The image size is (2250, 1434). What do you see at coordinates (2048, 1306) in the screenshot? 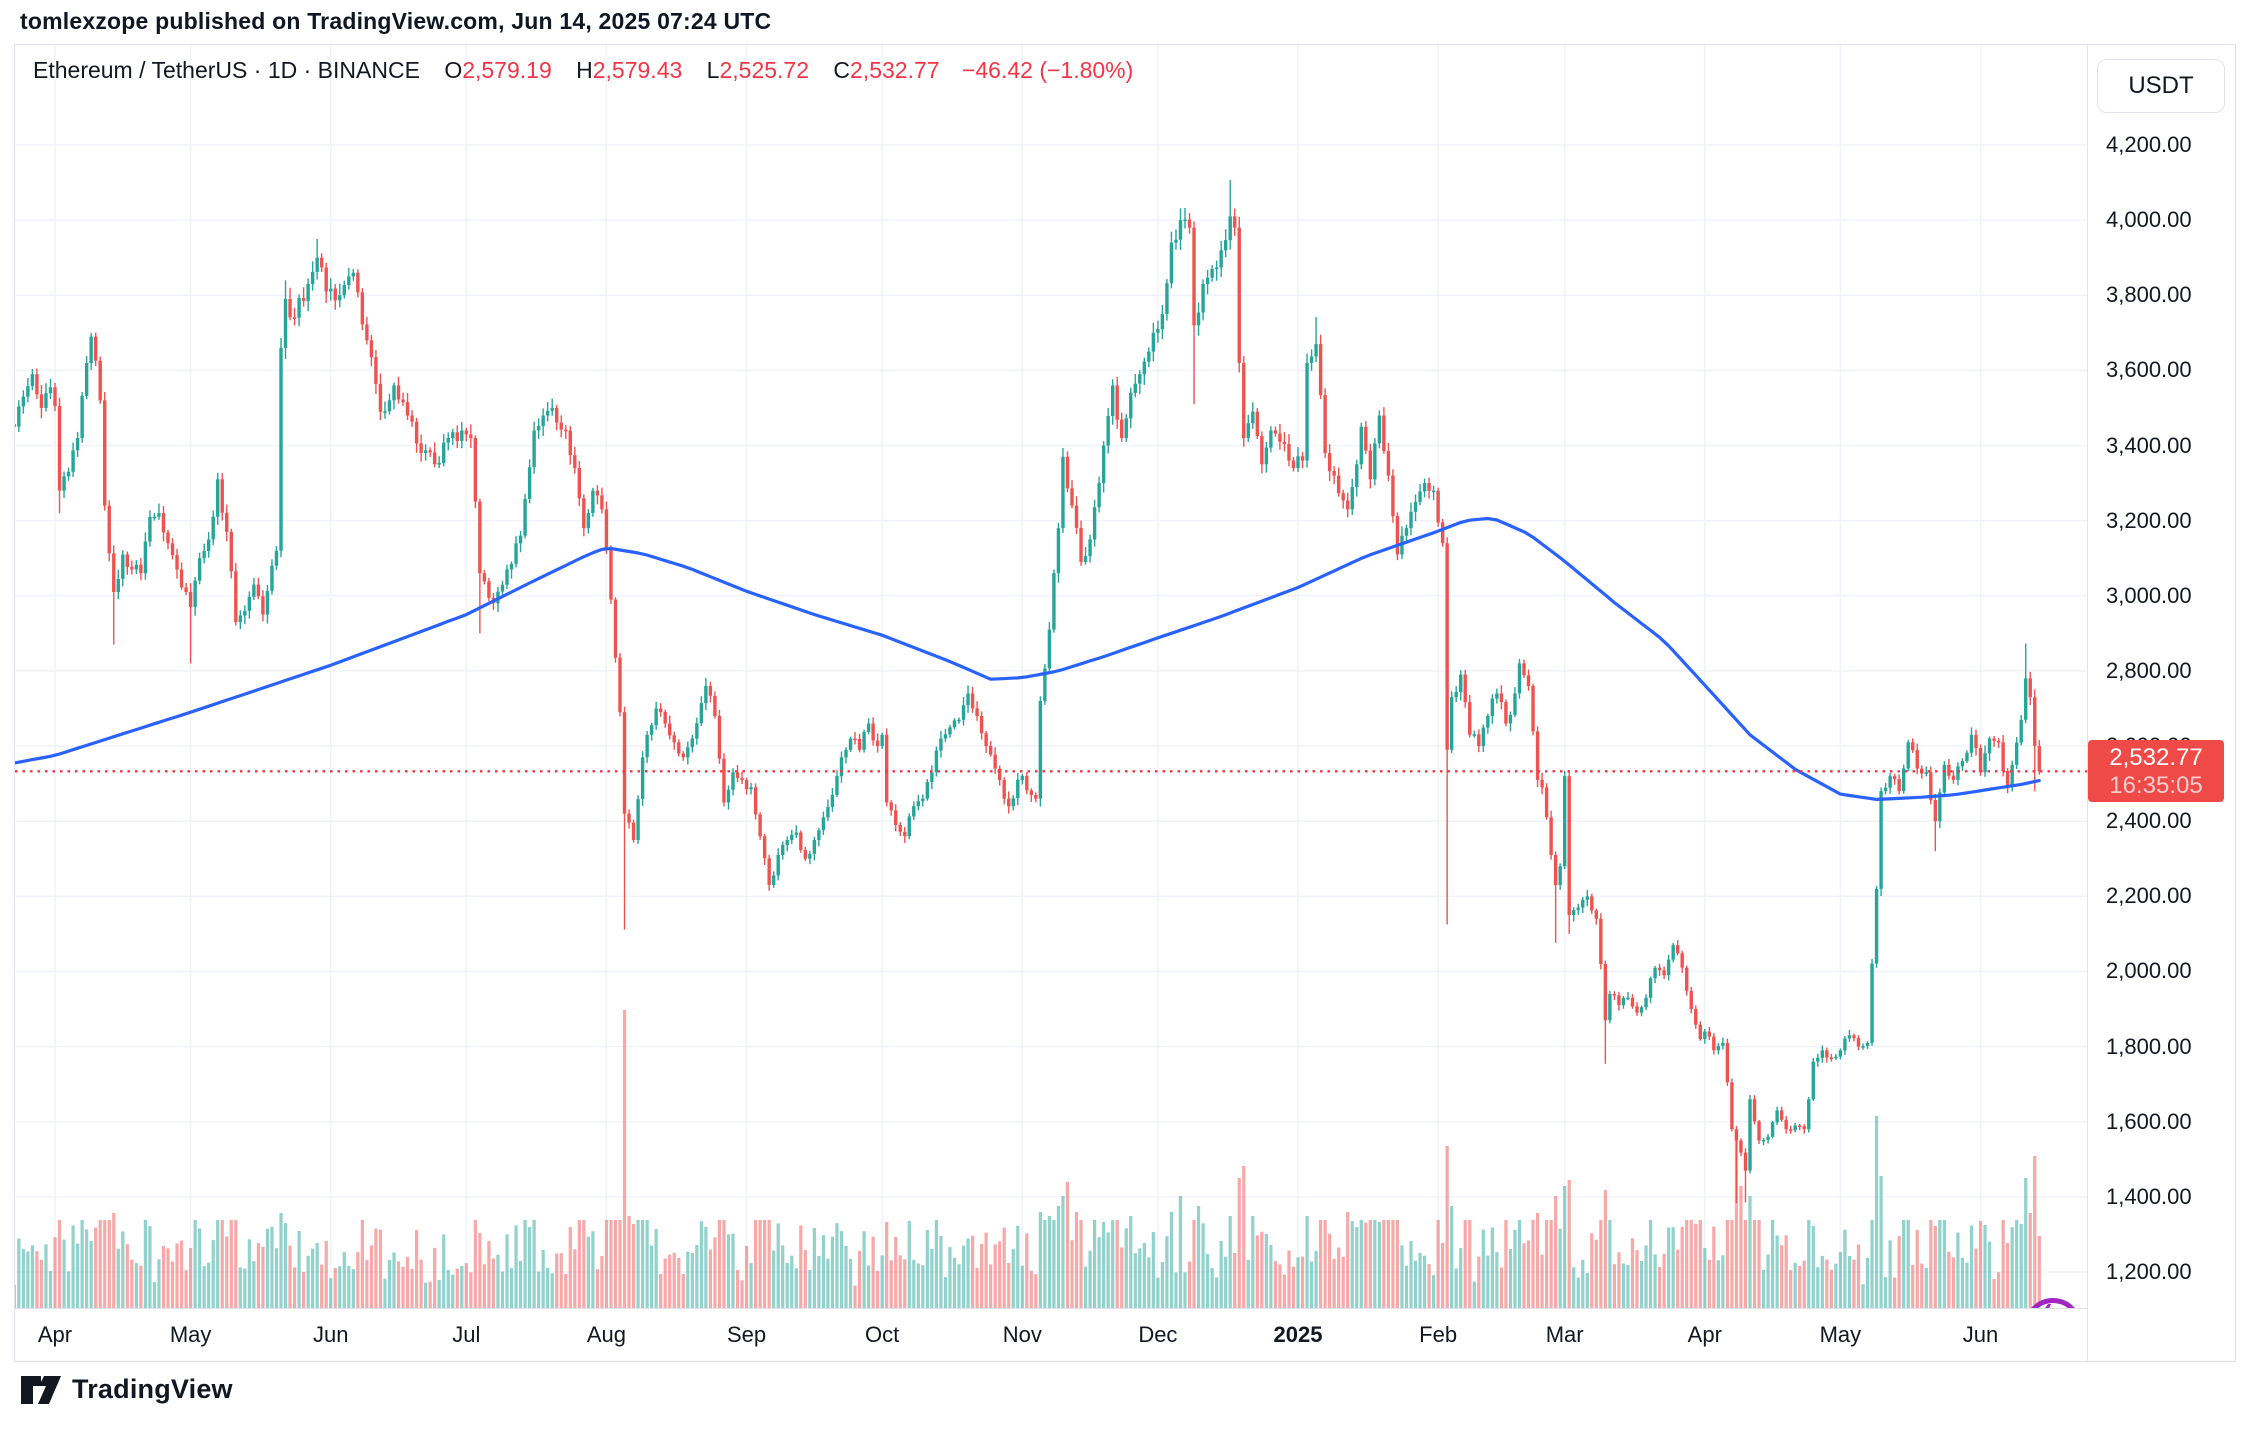
I see `lightning-bolt-icon` at bounding box center [2048, 1306].